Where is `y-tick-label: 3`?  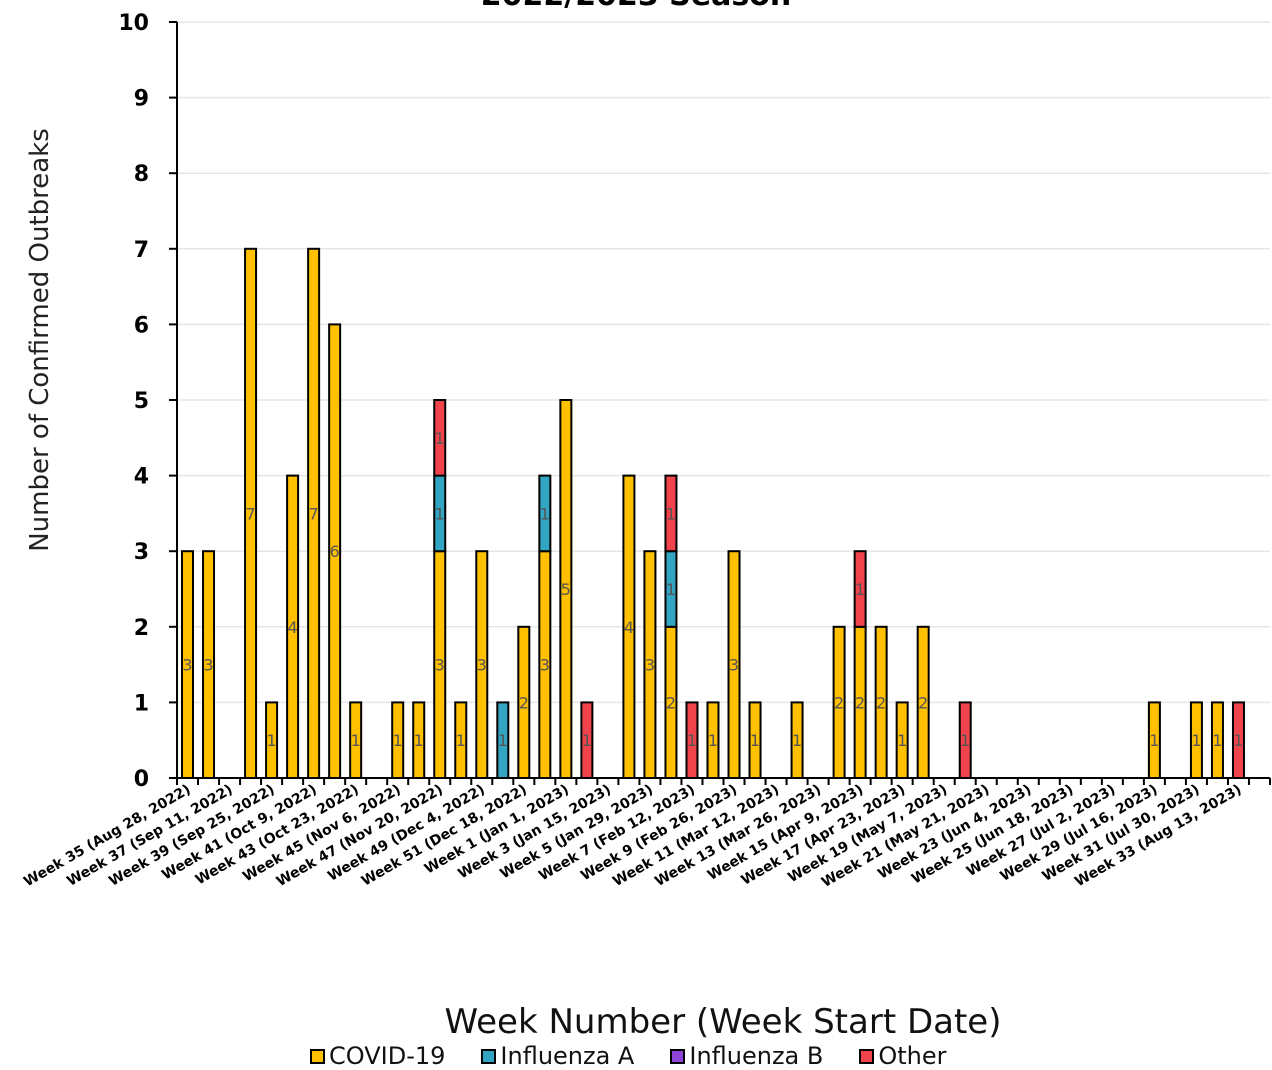 y-tick-label: 3 is located at coordinates (141, 552).